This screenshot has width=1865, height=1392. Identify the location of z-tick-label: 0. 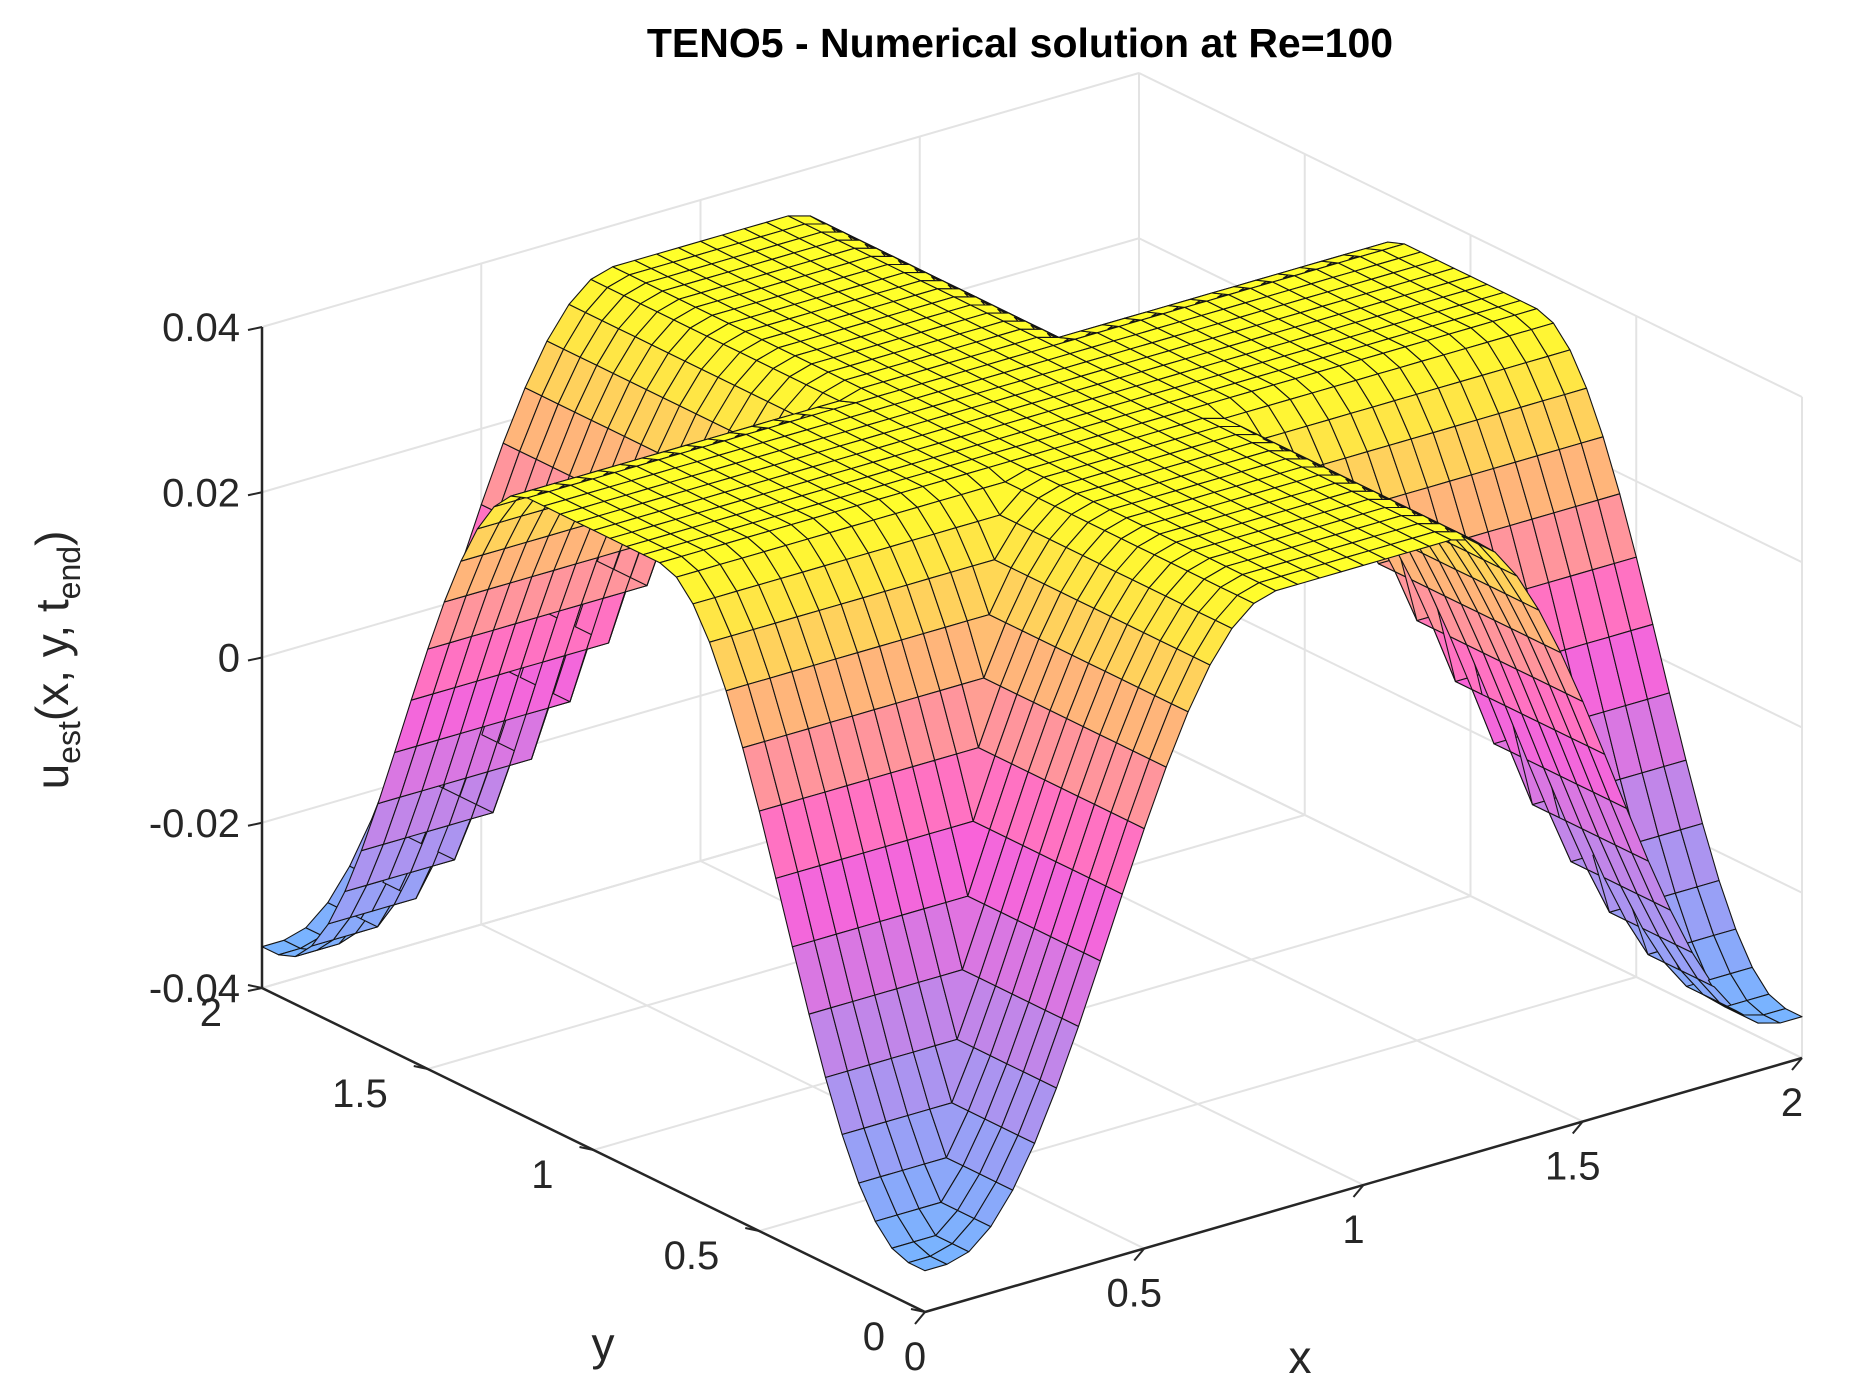
(229, 659).